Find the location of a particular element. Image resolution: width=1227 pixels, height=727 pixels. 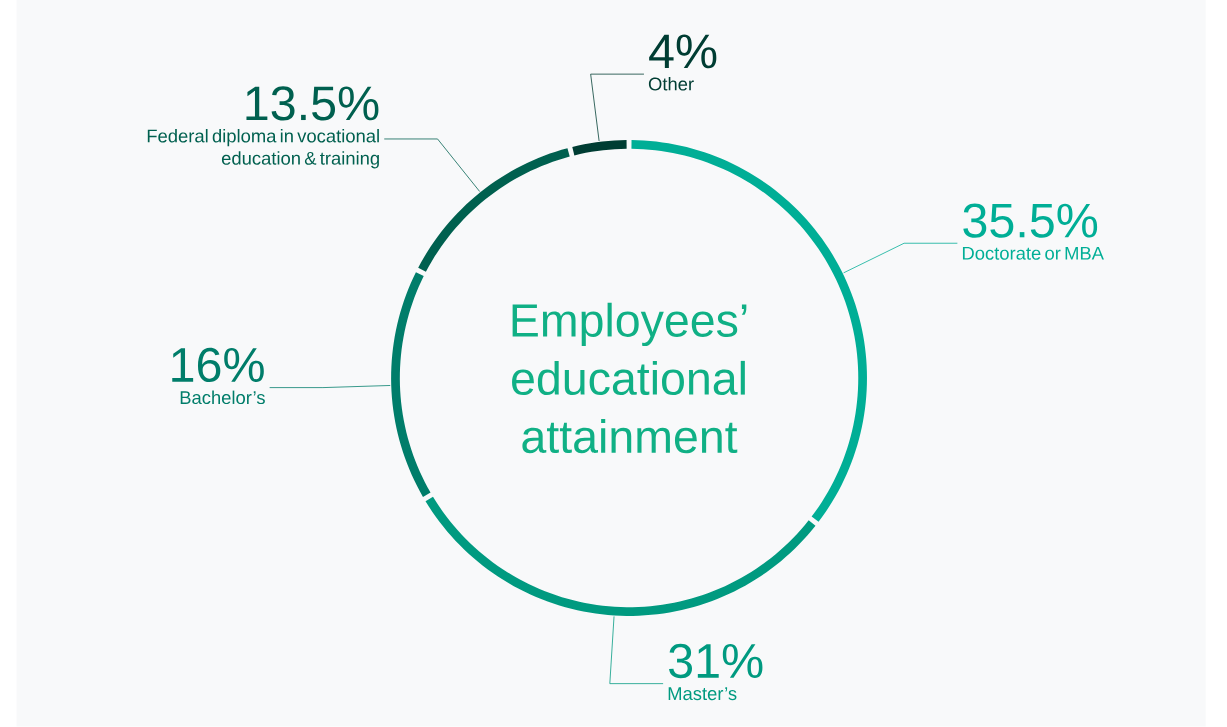

data-label: 31% is located at coordinates (716, 661).